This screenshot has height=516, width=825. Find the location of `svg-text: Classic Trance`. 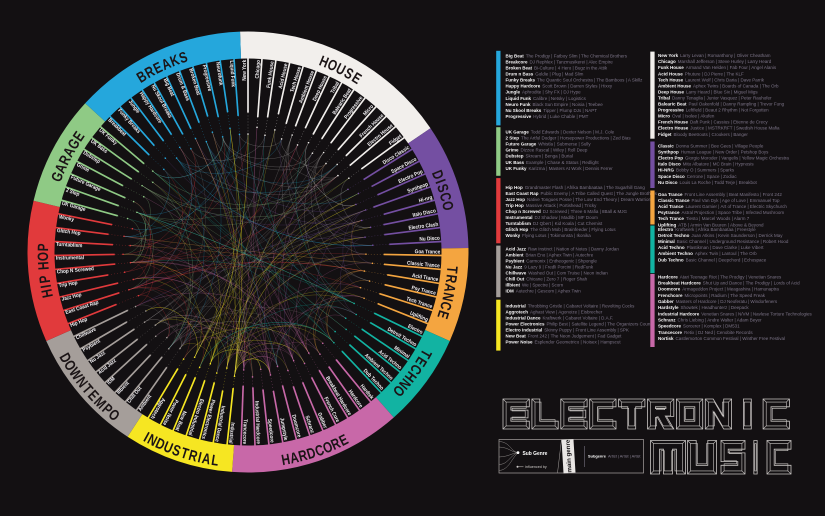

svg-text: Classic Trance is located at coordinates (423, 264).